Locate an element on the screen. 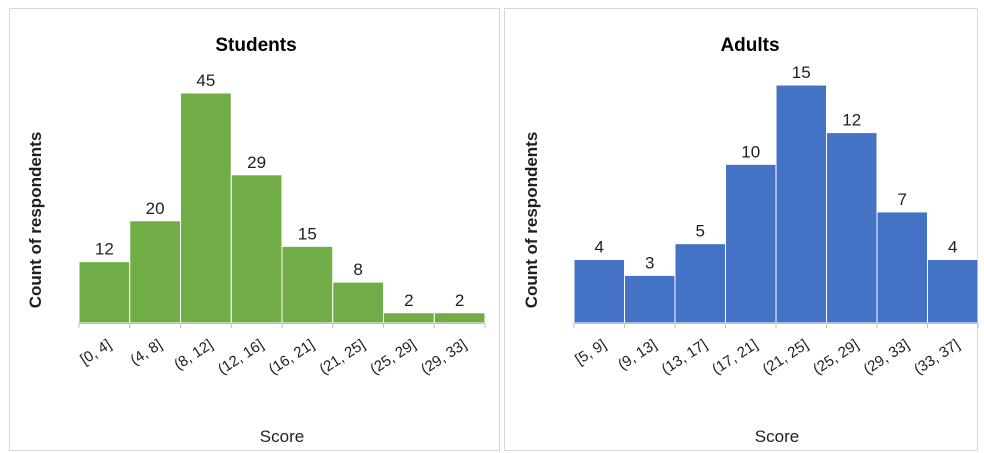 This screenshot has height=453, width=984. x-tick-label: (33, 37] is located at coordinates (937, 357).